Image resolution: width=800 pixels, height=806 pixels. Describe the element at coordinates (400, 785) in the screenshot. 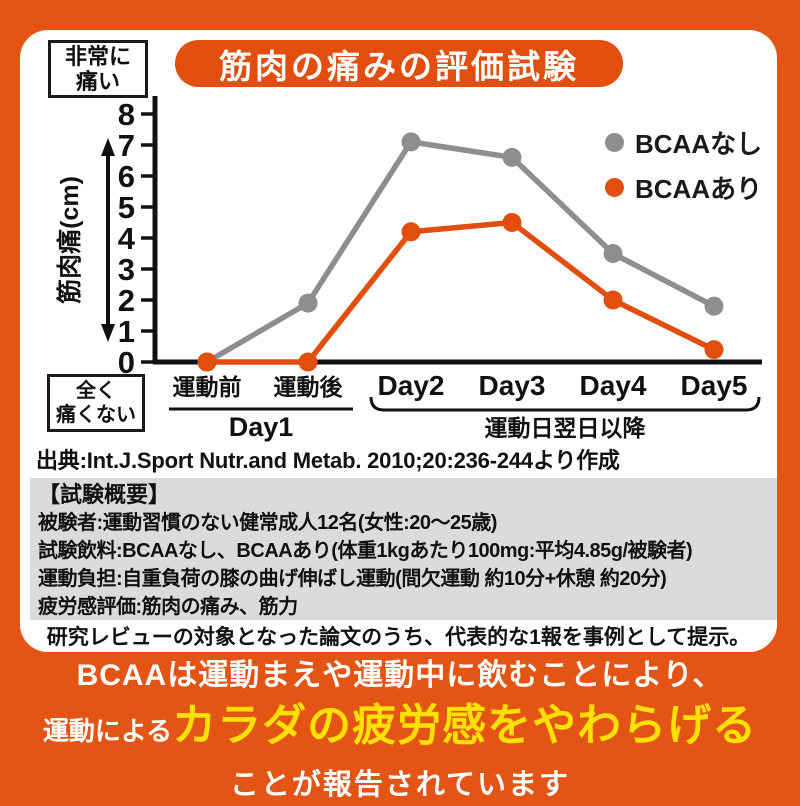

I see `footer-claim-line3: ことが報告されています` at that location.